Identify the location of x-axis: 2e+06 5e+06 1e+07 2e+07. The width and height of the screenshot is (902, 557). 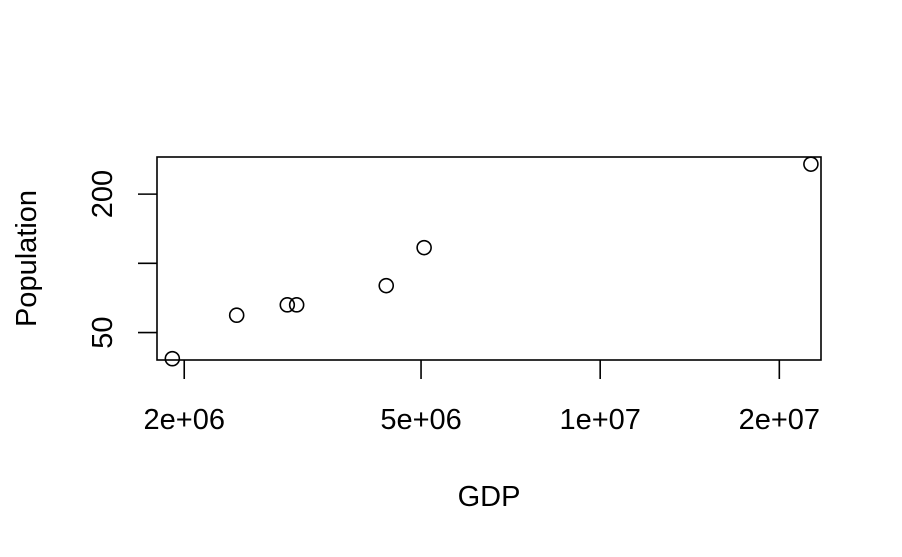
(482, 398).